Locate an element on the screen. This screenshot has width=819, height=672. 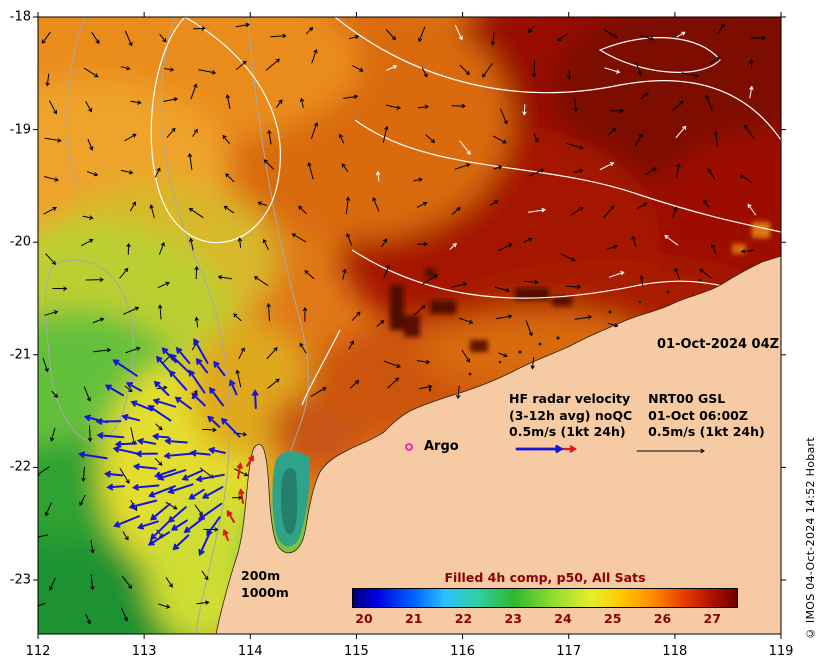
colorbar-title: Filled 4h comp, p50, All Sats is located at coordinates (545, 577).